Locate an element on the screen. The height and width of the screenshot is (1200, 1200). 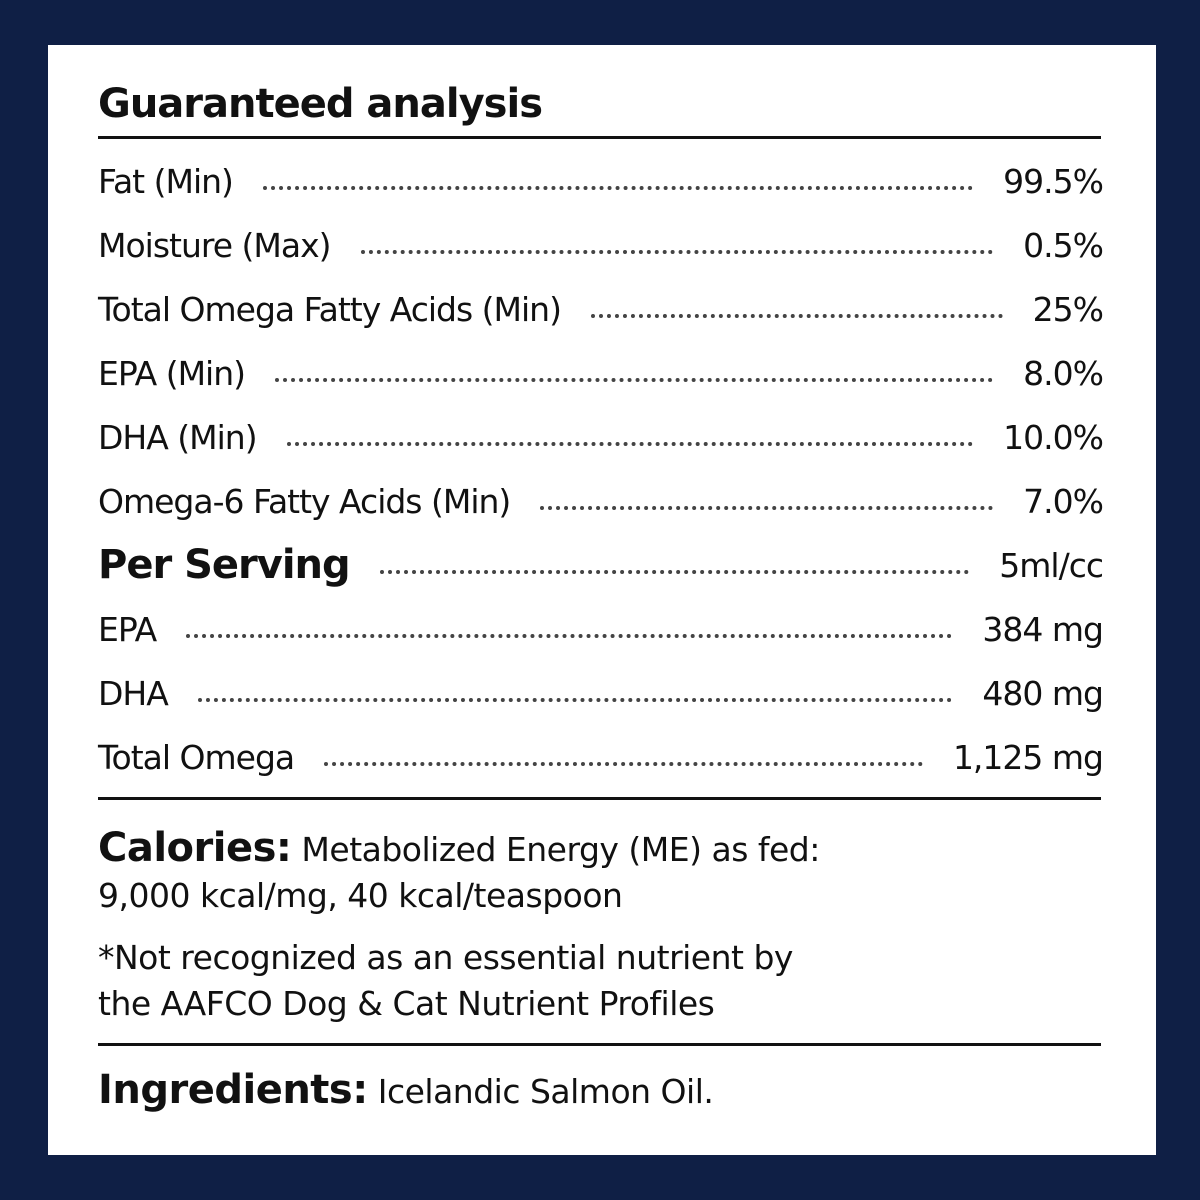
row: EPA 384 mg is located at coordinates (601, 629).